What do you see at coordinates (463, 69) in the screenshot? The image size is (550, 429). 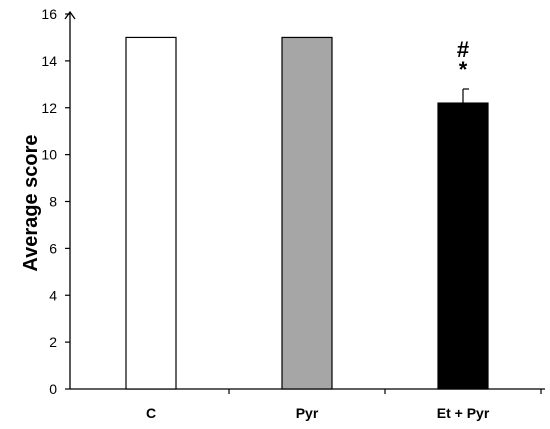 I see `significance-mark-0-1: *` at bounding box center [463, 69].